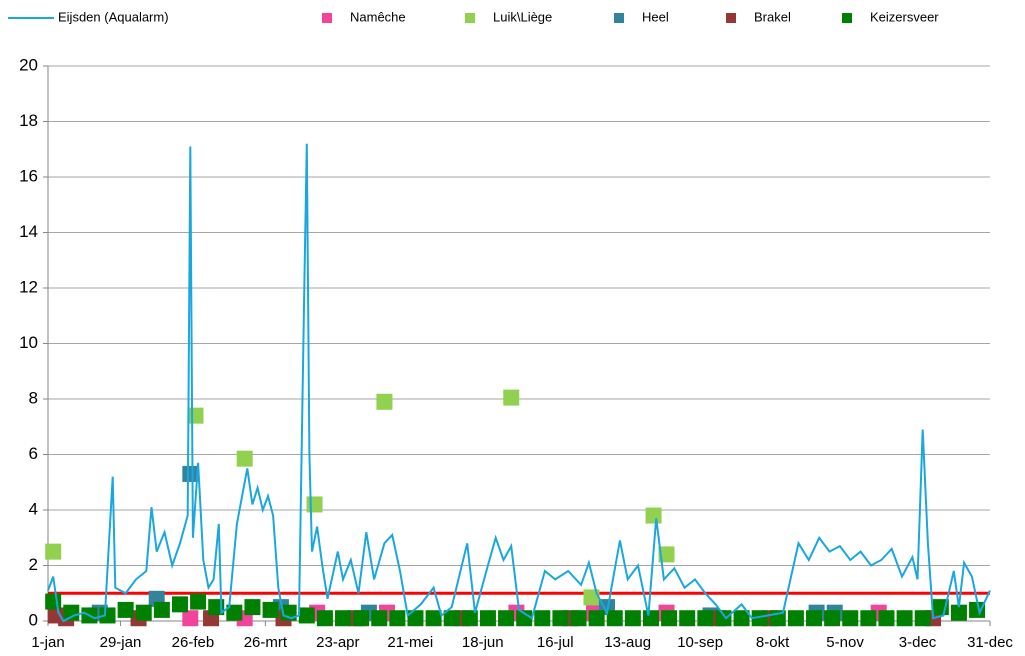 The width and height of the screenshot is (1025, 656). What do you see at coordinates (845, 642) in the screenshot?
I see `x-tick-label: 5-nov` at bounding box center [845, 642].